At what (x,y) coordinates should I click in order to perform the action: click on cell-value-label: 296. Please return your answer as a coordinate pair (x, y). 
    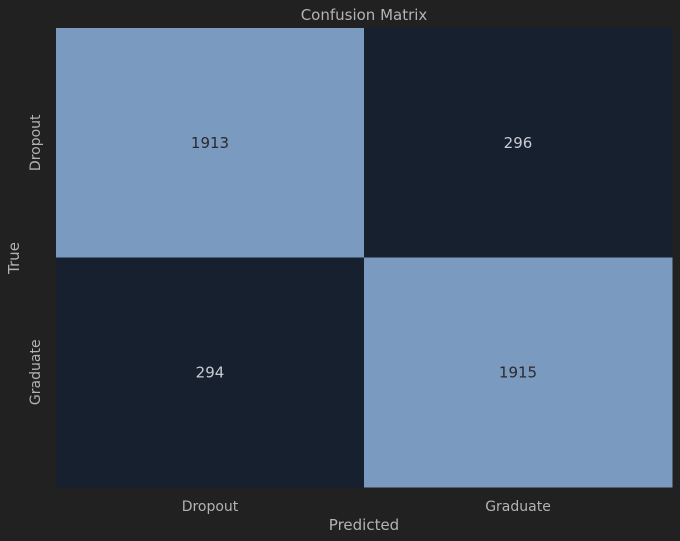
    Looking at the image, I should click on (518, 143).